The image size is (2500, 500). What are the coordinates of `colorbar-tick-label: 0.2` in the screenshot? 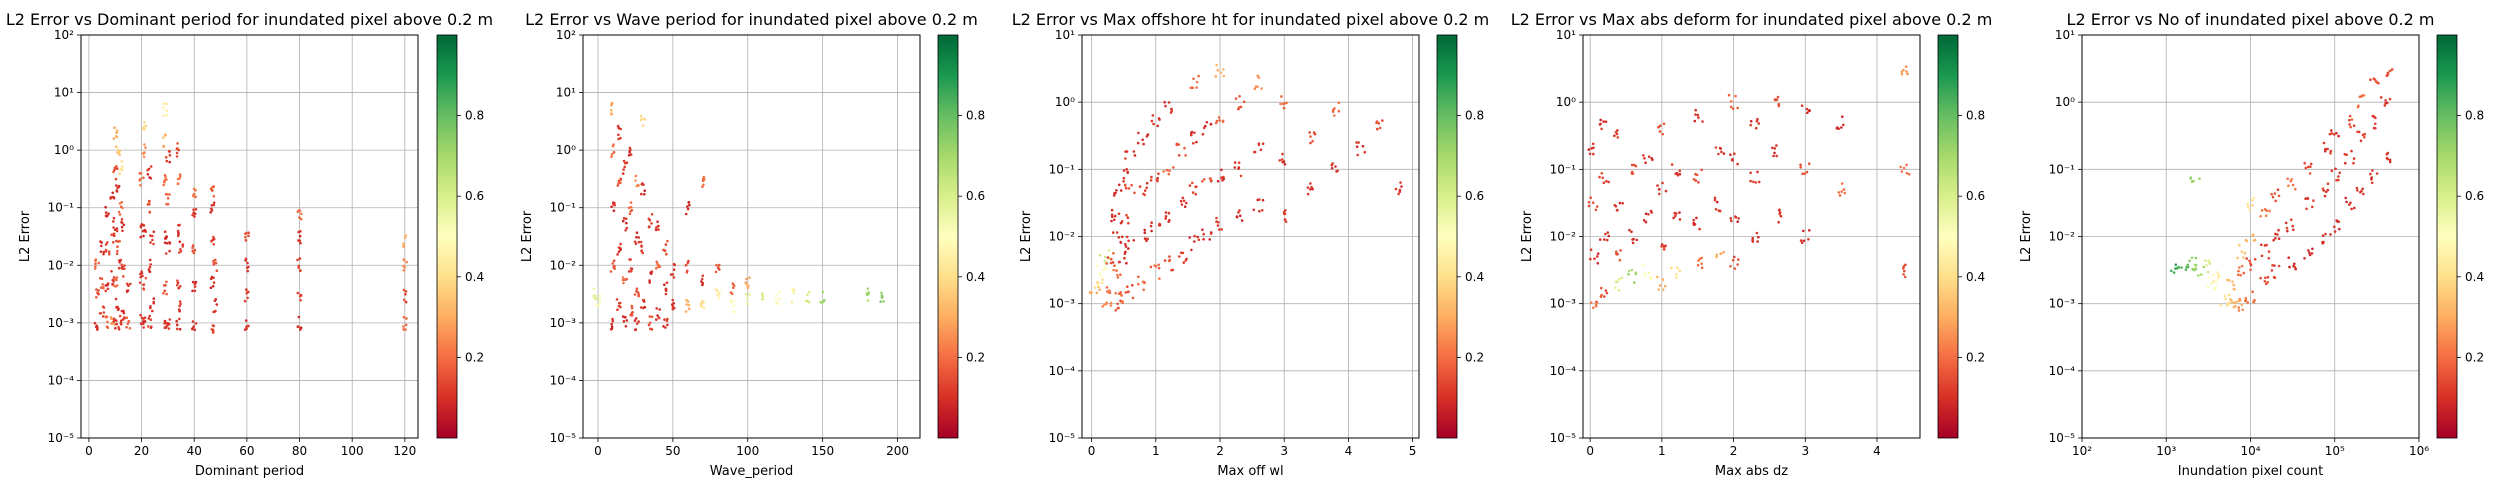 It's located at (2474, 357).